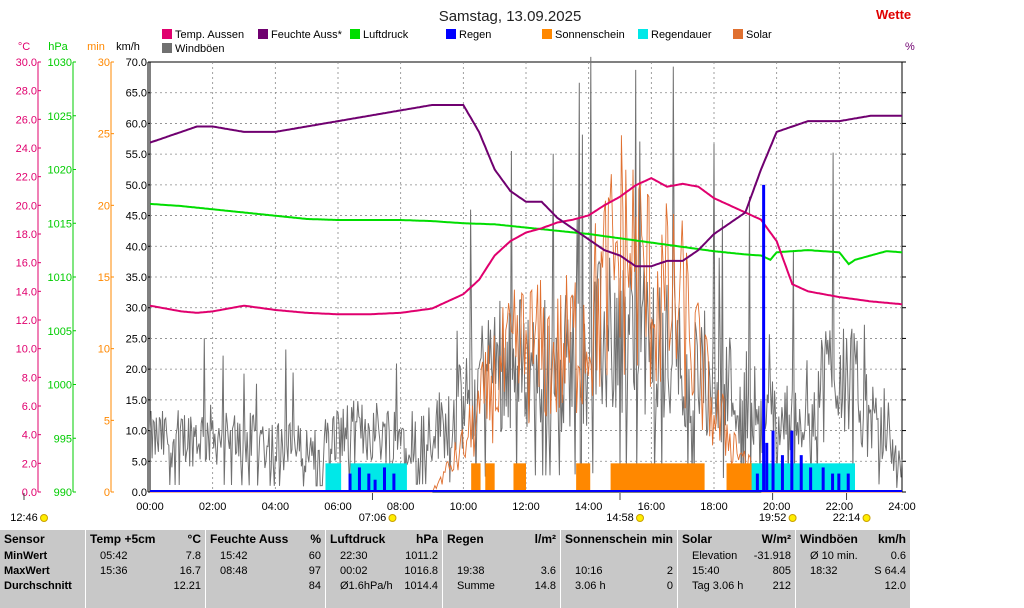 The height and width of the screenshot is (608, 1024). What do you see at coordinates (26, 92) in the screenshot?
I see `y-tick-label: 28.0` at bounding box center [26, 92].